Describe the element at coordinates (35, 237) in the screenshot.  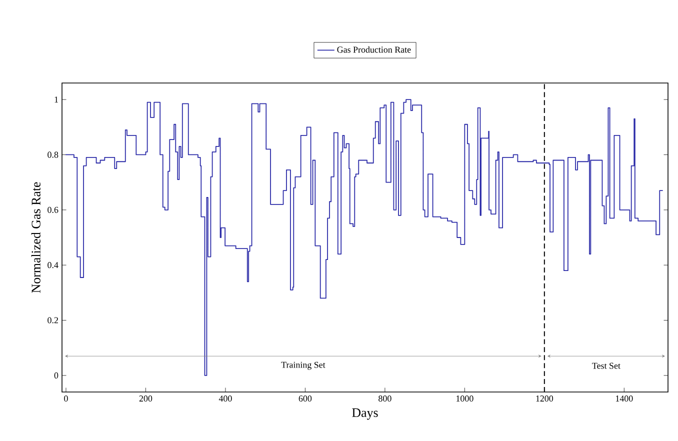
I see `y-axis-title: Normalized Gas Rate` at that location.